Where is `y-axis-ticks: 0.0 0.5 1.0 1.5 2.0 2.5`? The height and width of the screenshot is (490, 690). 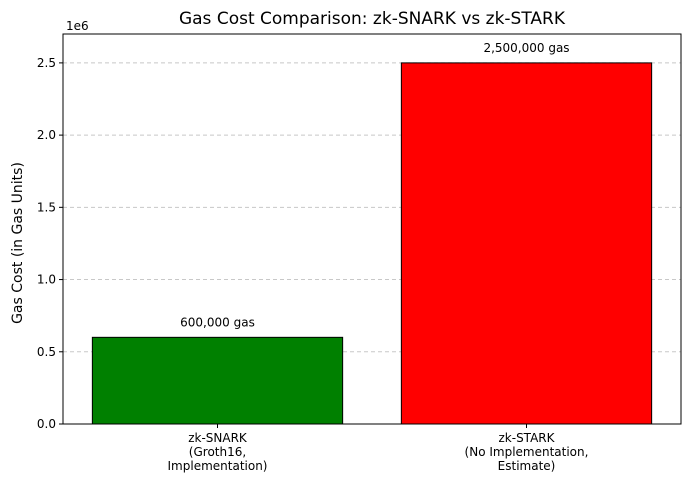
y-axis-ticks: 0.0 0.5 1.0 1.5 2.0 2.5 is located at coordinates (50, 243).